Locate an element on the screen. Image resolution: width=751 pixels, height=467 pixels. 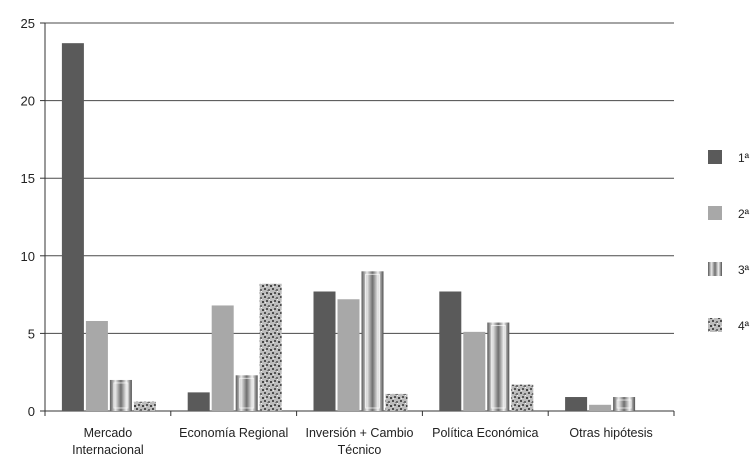
x-category-label: Inversión + Cambio is located at coordinates (359, 433).